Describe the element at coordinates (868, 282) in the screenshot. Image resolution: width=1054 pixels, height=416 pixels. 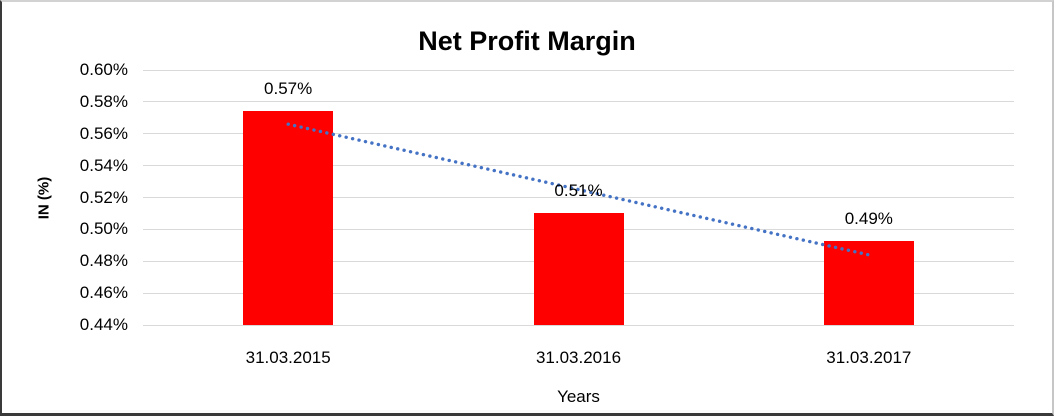
I see `bar-31.03.2017` at that location.